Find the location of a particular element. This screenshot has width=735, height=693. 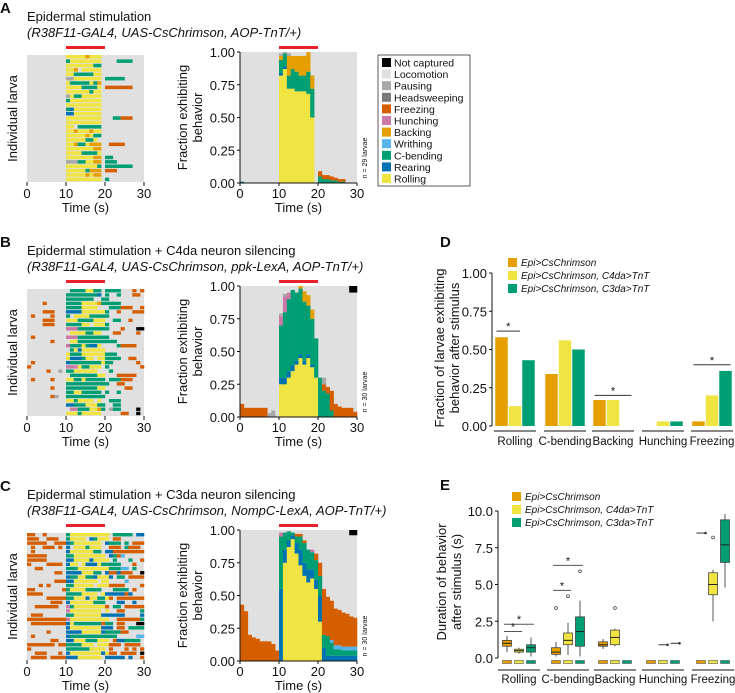

y-tick-label: 0.50 is located at coordinates (474, 350).